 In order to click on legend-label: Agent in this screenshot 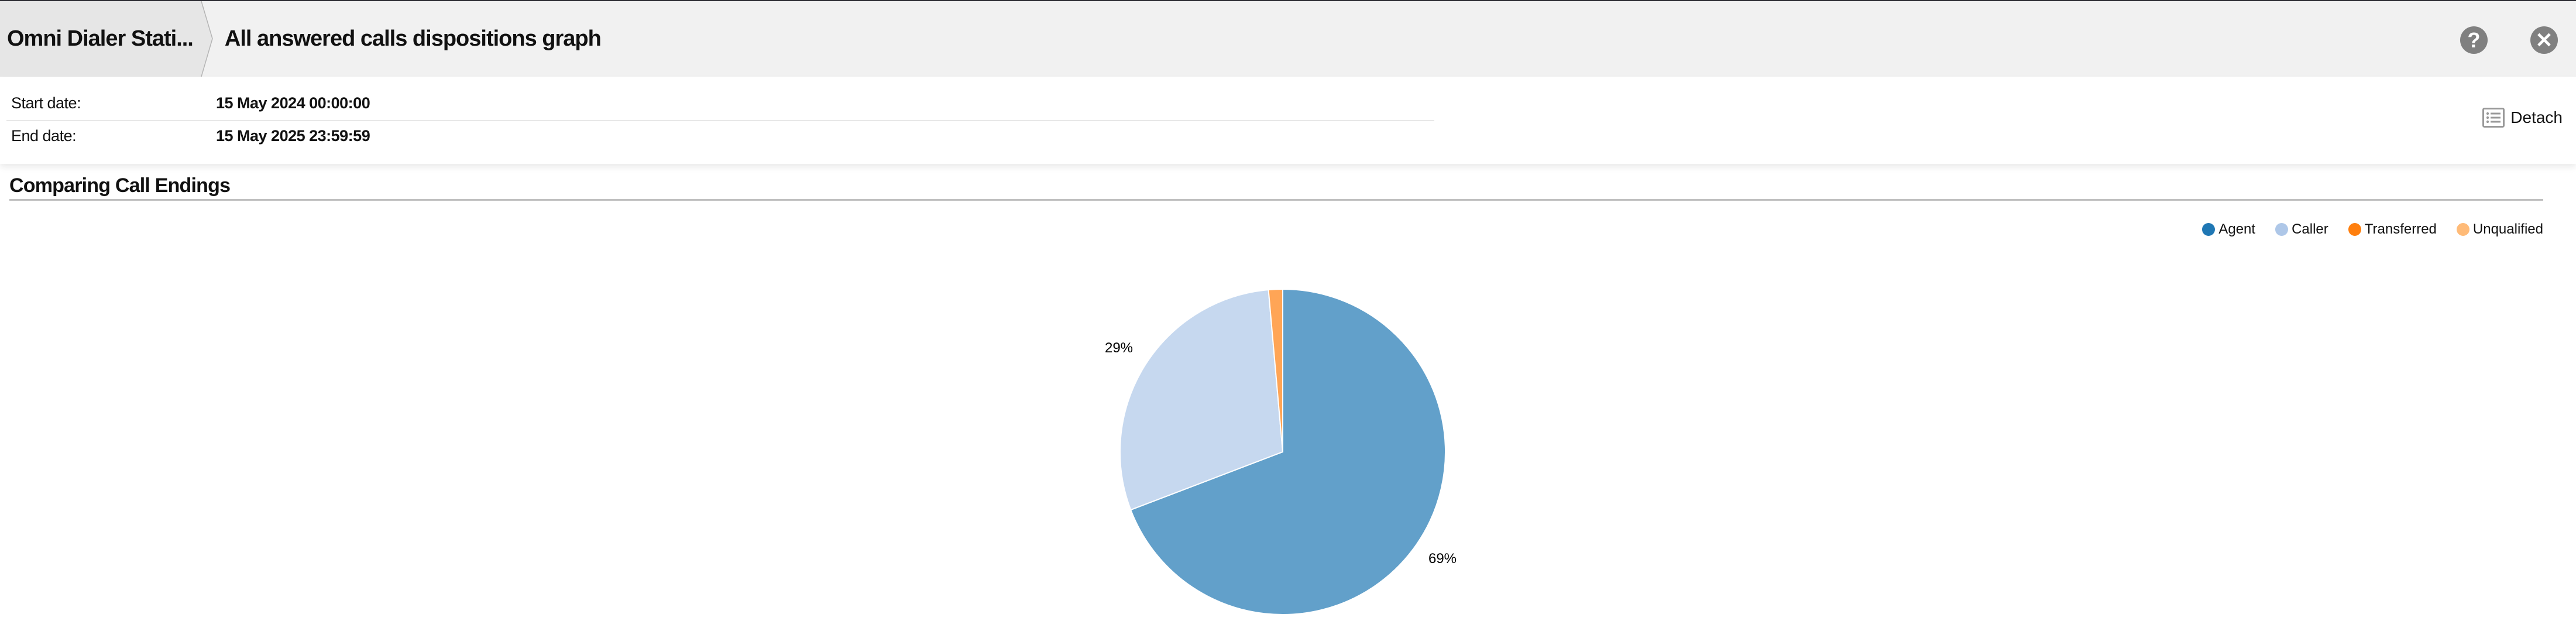, I will do `click(2237, 229)`.